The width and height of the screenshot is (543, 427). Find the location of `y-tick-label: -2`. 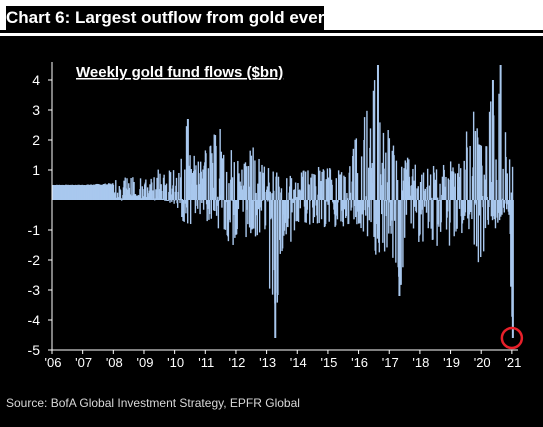

y-tick-label: -2 is located at coordinates (34, 260).